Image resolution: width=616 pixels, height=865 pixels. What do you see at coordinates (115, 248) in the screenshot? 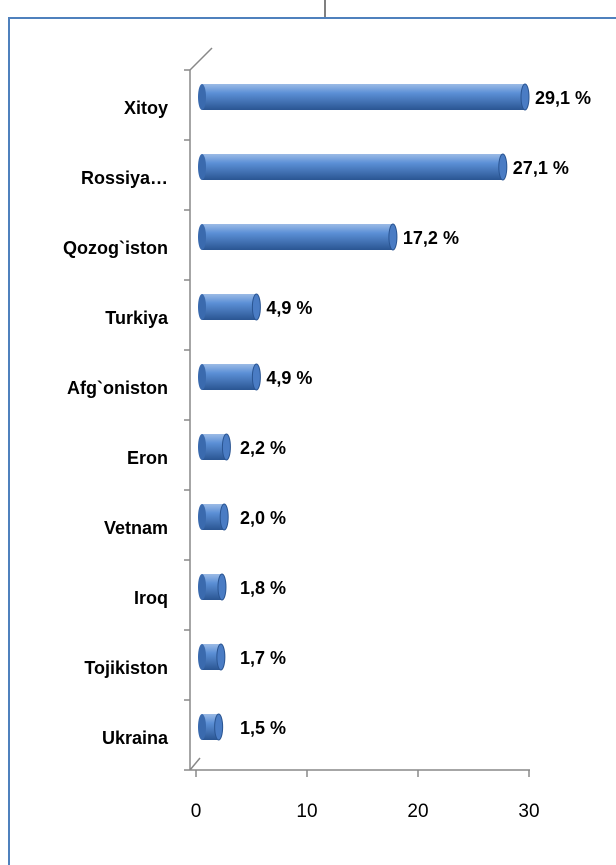
I see `y-tick-label: Qozog`iston` at bounding box center [115, 248].